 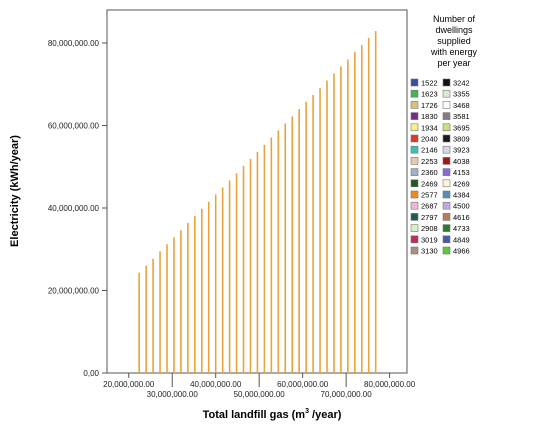 What do you see at coordinates (91, 373) in the screenshot?
I see `y-tick-label: 0,00` at bounding box center [91, 373].